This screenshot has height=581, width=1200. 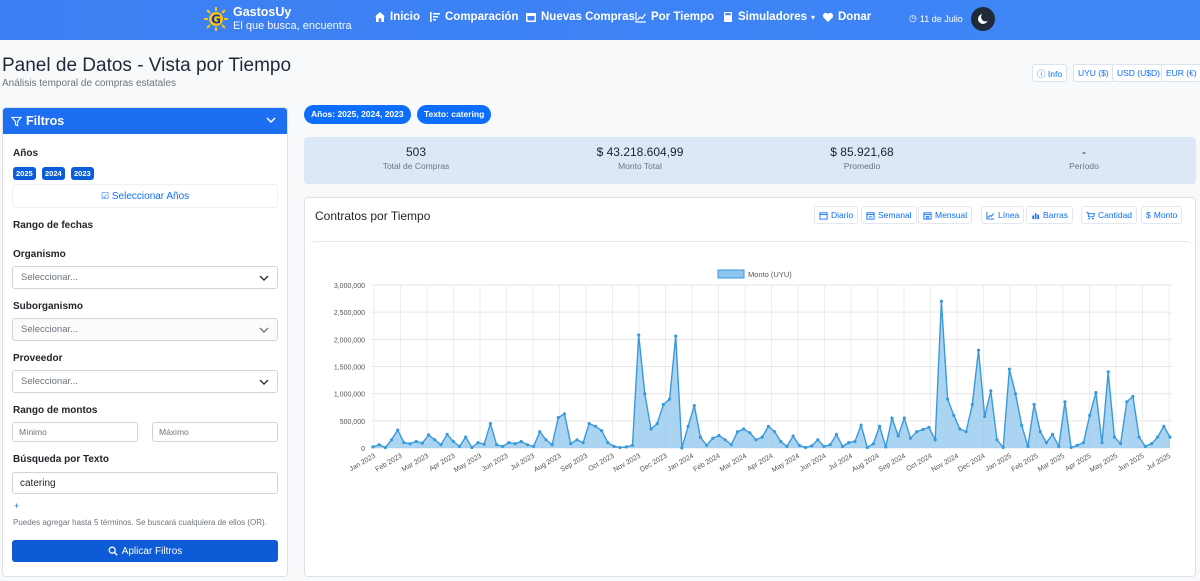 What do you see at coordinates (640, 166) in the screenshot?
I see `stat-label: Monto Total` at bounding box center [640, 166].